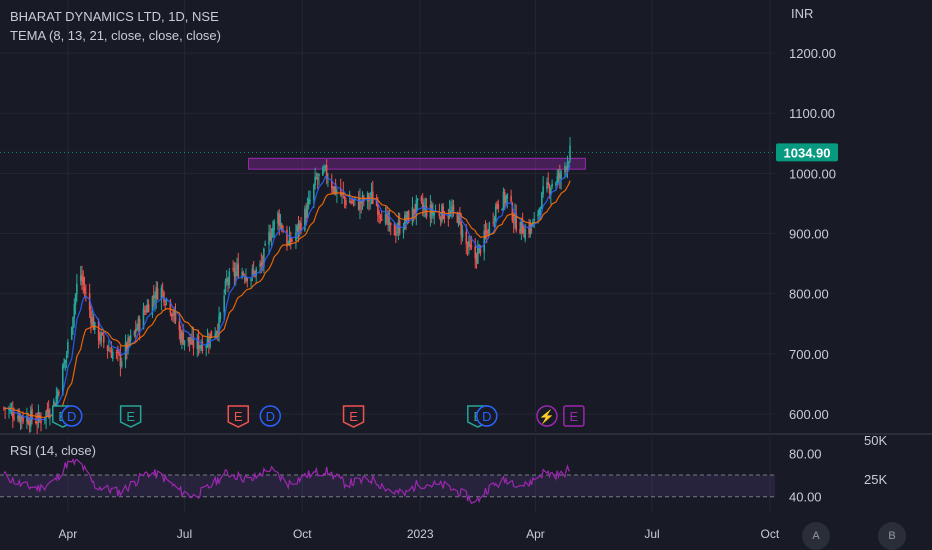  Describe the element at coordinates (816, 536) in the screenshot. I see `auto-scale-button: A` at that location.